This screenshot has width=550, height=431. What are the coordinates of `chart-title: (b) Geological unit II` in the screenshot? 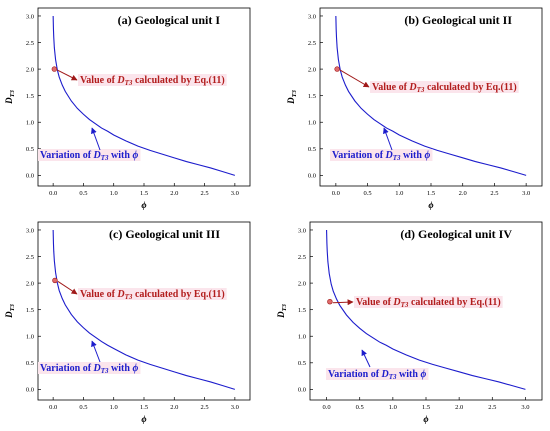 It's located at (458, 20).